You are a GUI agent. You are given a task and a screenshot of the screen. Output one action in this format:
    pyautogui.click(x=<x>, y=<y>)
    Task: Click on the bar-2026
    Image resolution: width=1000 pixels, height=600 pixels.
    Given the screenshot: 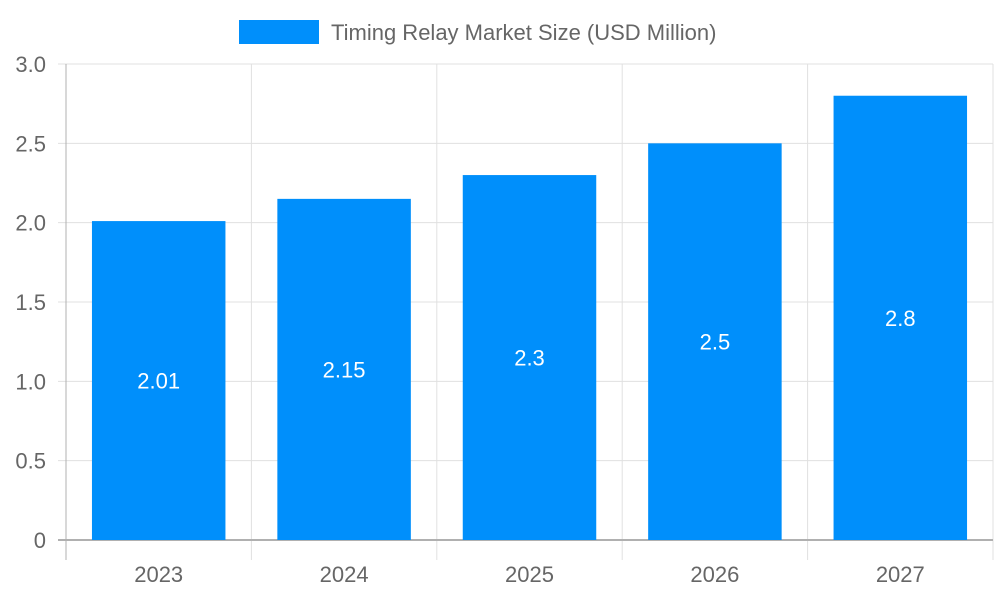 What is the action you would take?
    pyautogui.click(x=715, y=342)
    